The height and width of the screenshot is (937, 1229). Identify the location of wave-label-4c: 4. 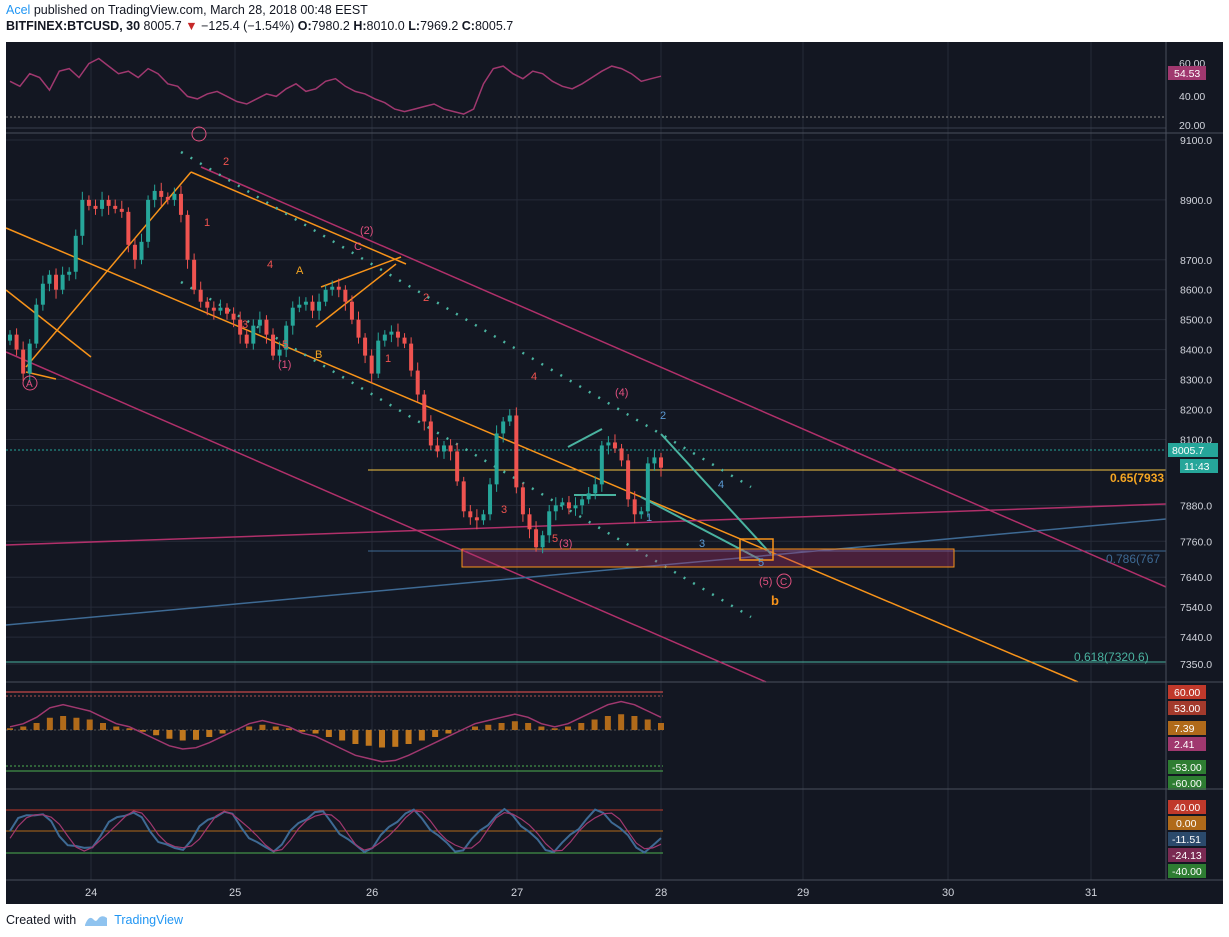
(721, 485).